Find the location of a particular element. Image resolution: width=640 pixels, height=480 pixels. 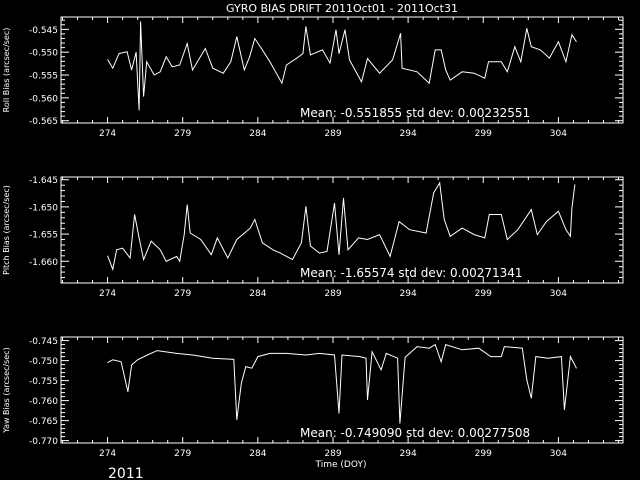

yaw-x-tick-label: 289 is located at coordinates (332, 454).